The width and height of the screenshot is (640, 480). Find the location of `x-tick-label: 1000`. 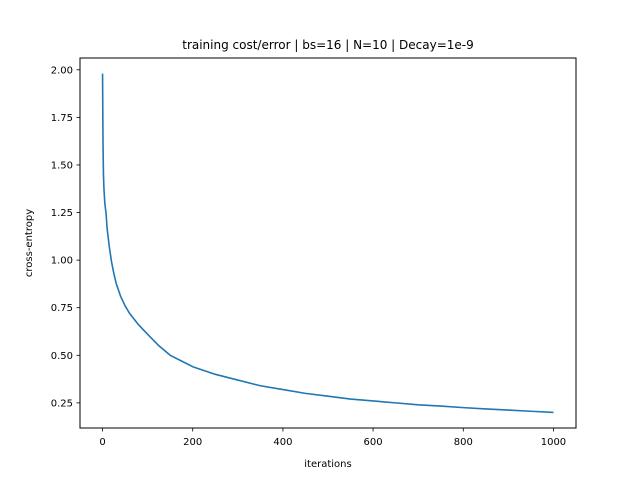

x-tick-label: 1000 is located at coordinates (553, 442).